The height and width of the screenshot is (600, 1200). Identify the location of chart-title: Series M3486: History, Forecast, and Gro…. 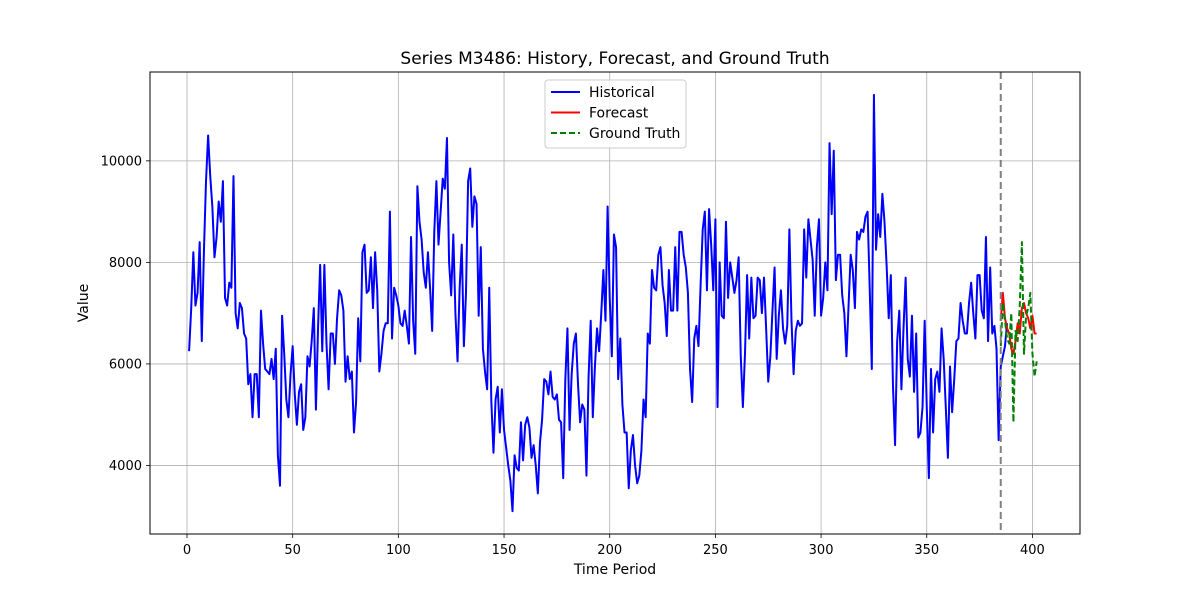
(614, 59).